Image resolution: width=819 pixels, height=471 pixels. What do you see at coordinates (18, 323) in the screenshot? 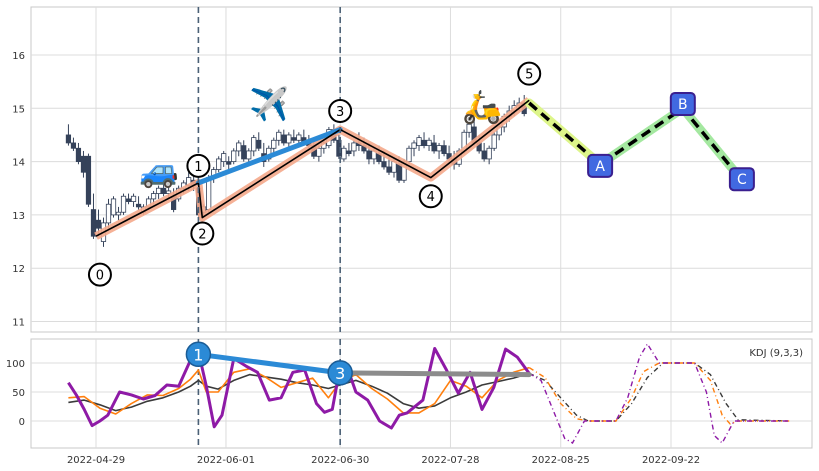
I see `price-y-tick: 11` at bounding box center [18, 323].